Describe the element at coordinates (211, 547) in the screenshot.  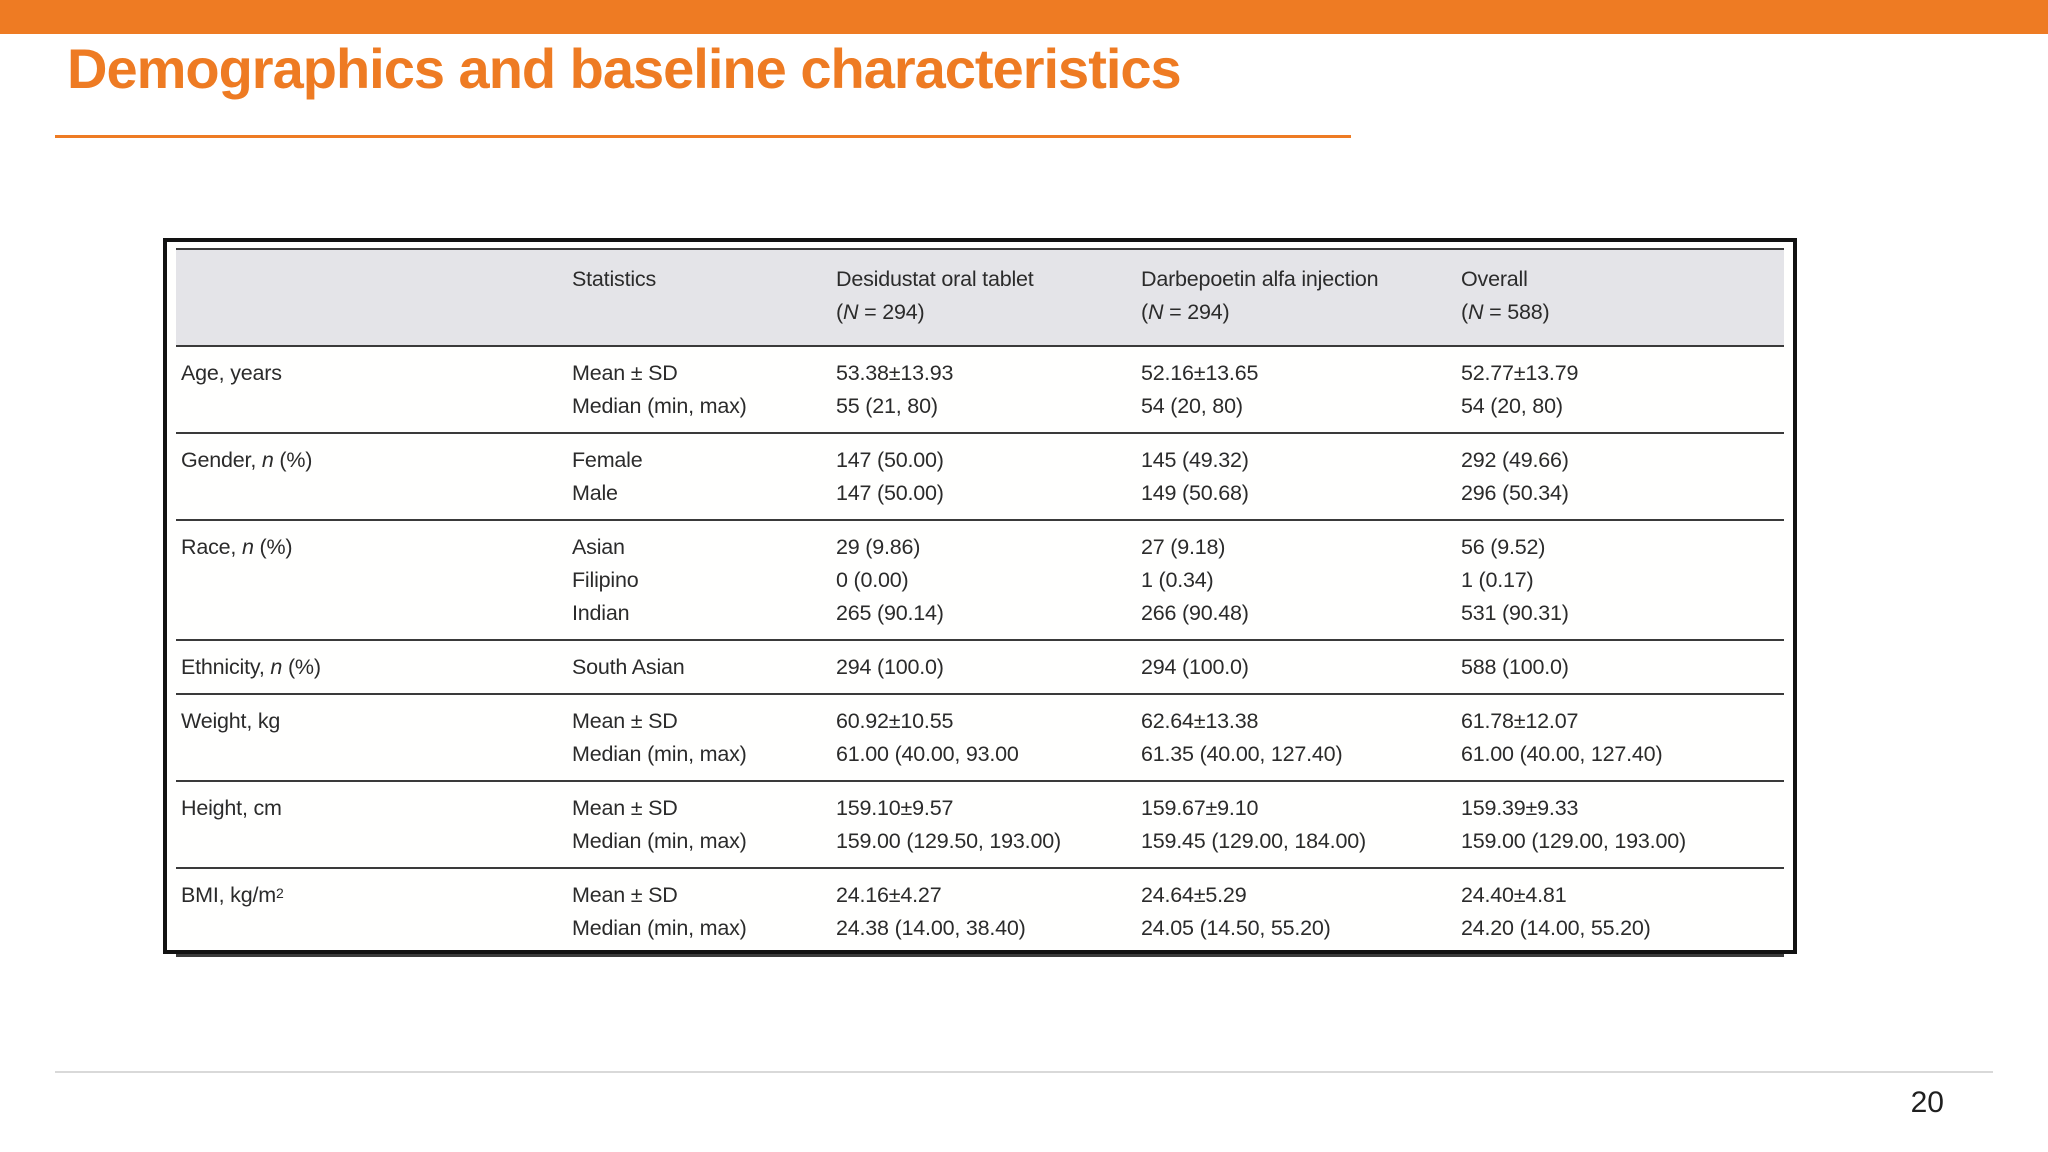
I see `row-label-text: Race,` at that location.